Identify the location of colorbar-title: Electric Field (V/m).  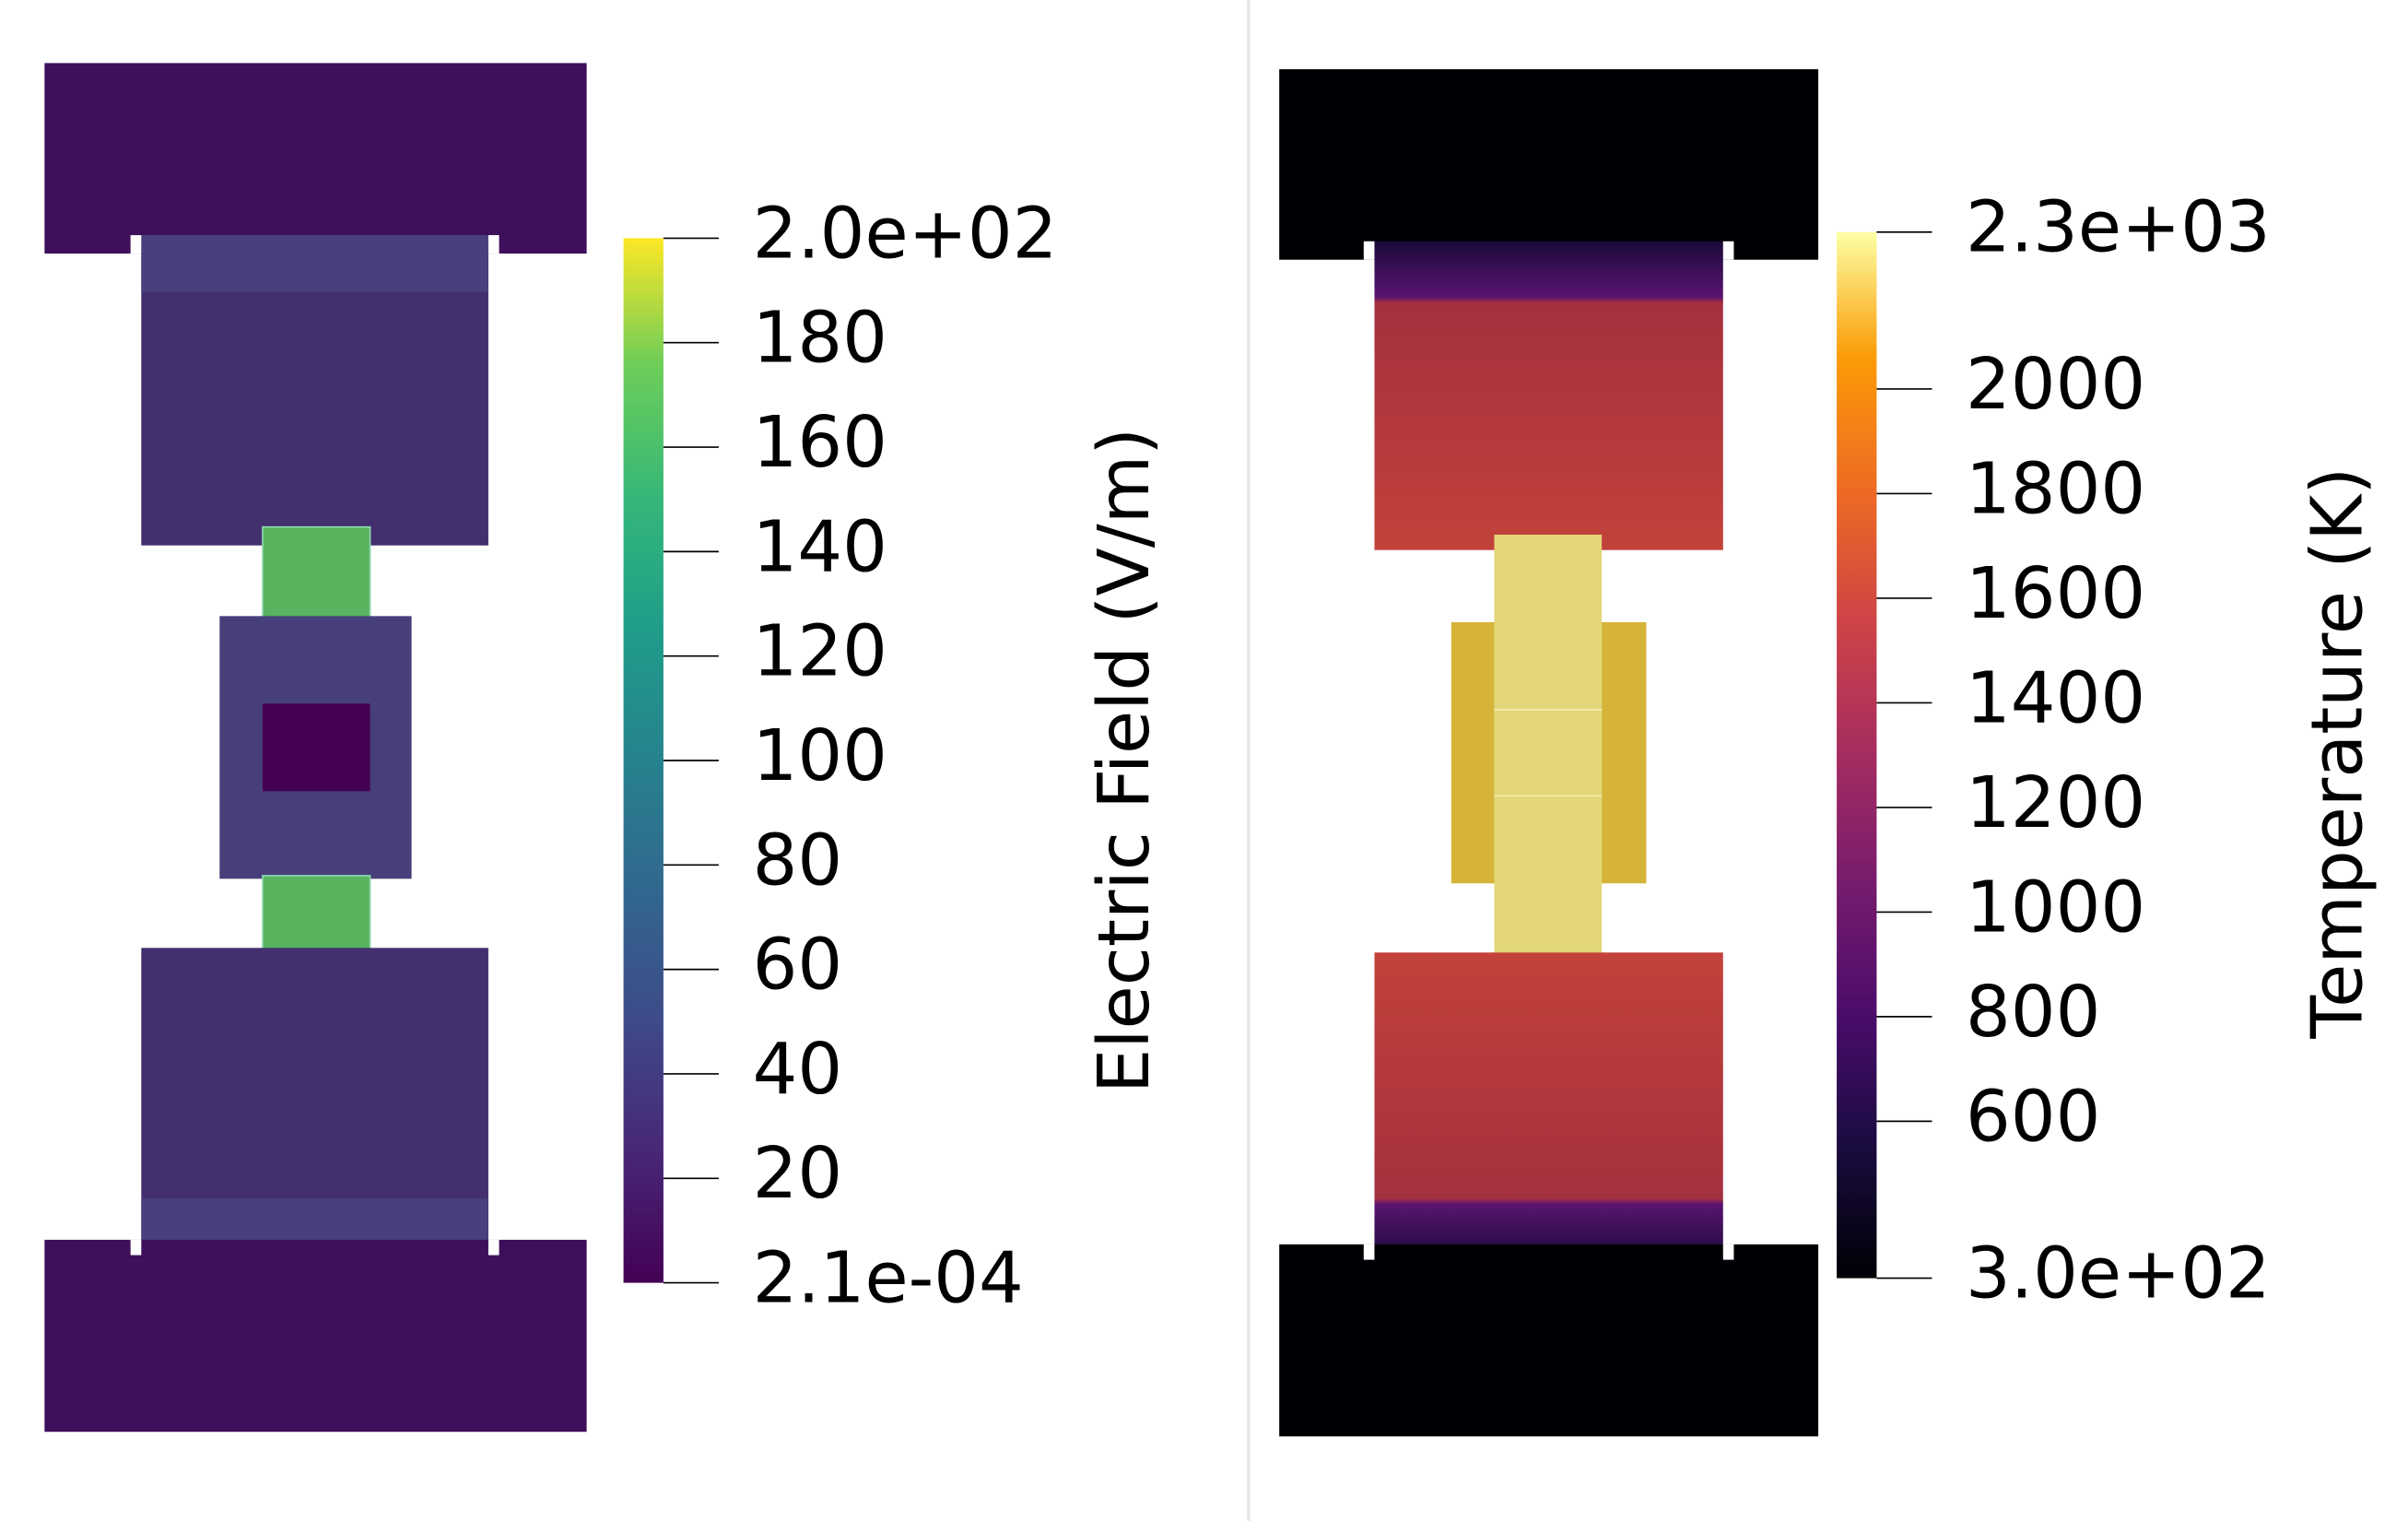
(1125, 760).